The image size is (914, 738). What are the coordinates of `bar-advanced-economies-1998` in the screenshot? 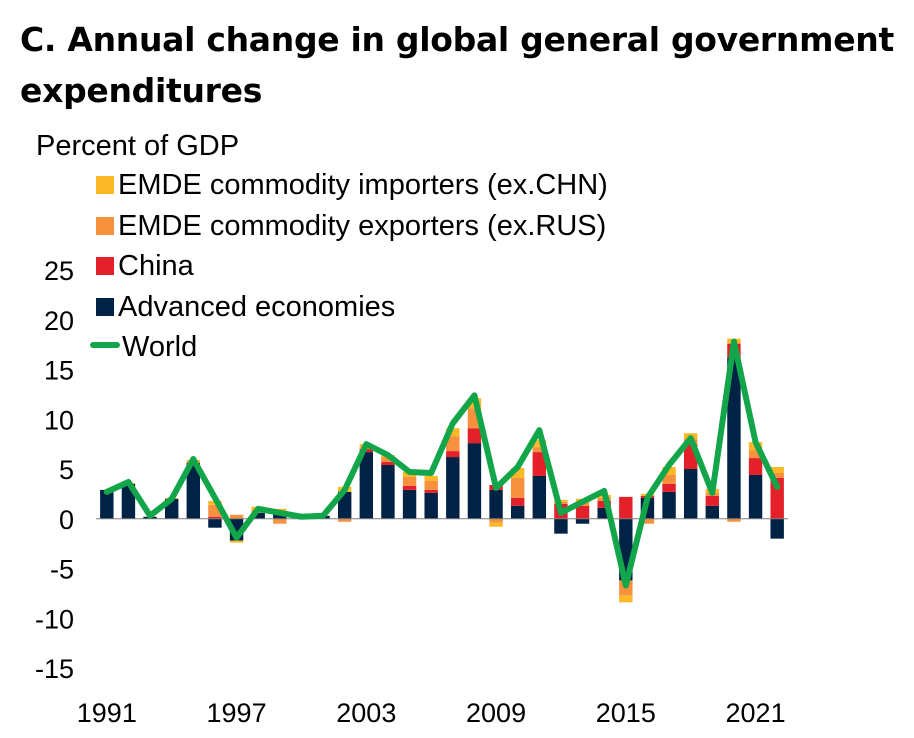 It's located at (258, 515).